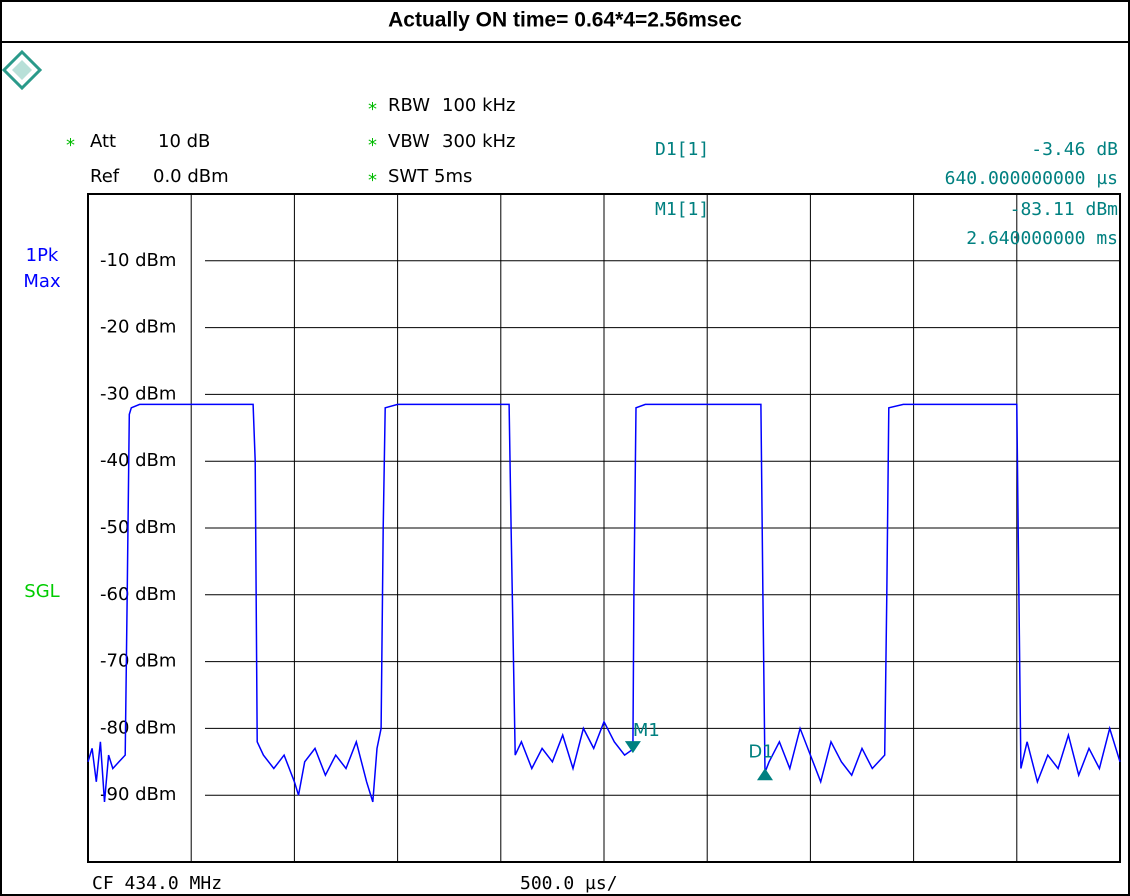 The height and width of the screenshot is (896, 1130). Describe the element at coordinates (1074, 149) in the screenshot. I see `readout-value: -3.46 dB` at that location.